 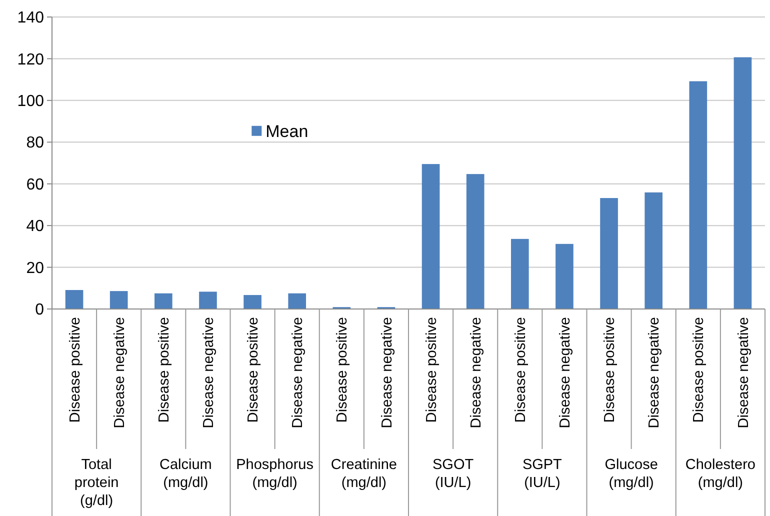 I want to click on text: SGPT (IU/L), so click(x=542, y=474).